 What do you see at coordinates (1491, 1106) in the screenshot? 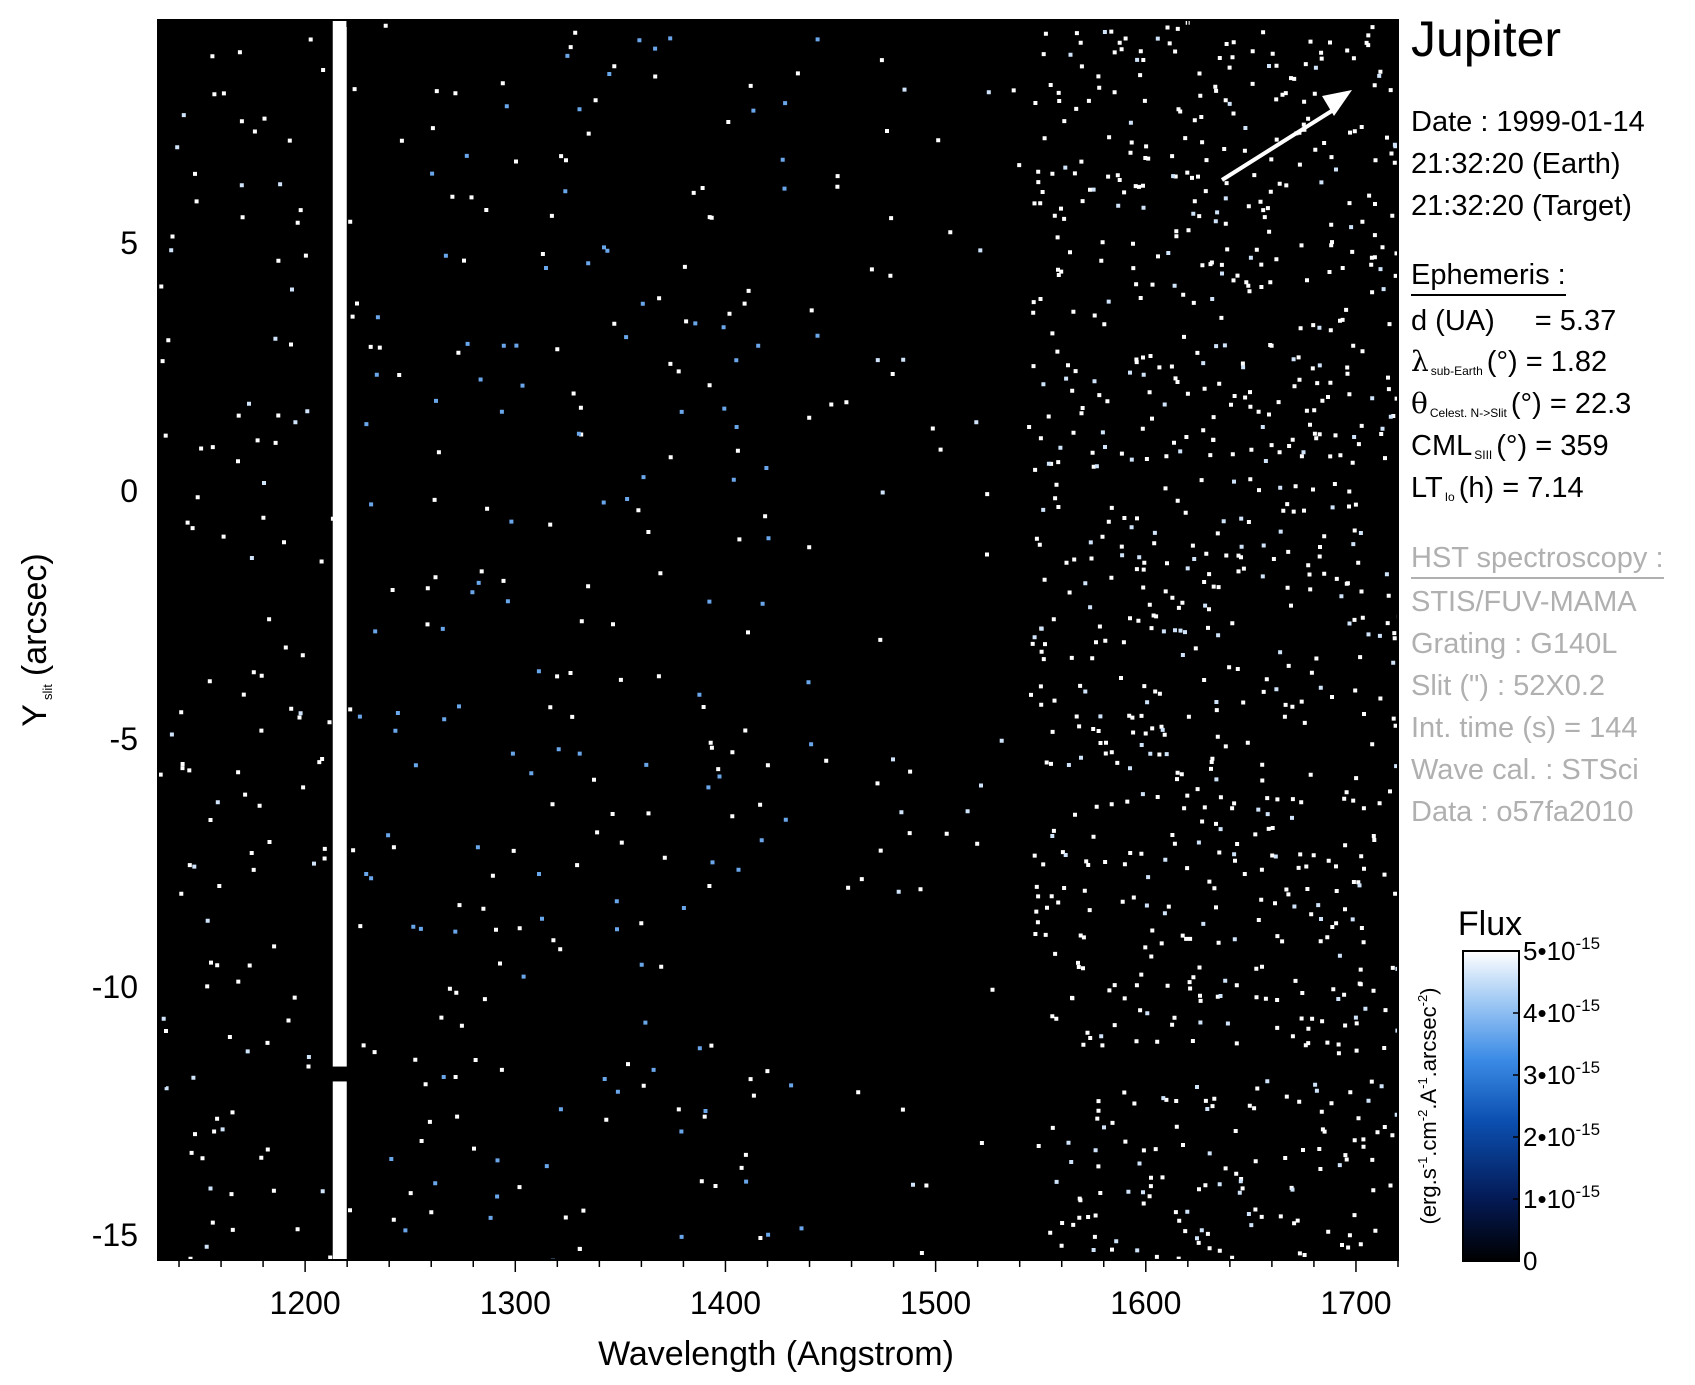
I see `colorbar` at bounding box center [1491, 1106].